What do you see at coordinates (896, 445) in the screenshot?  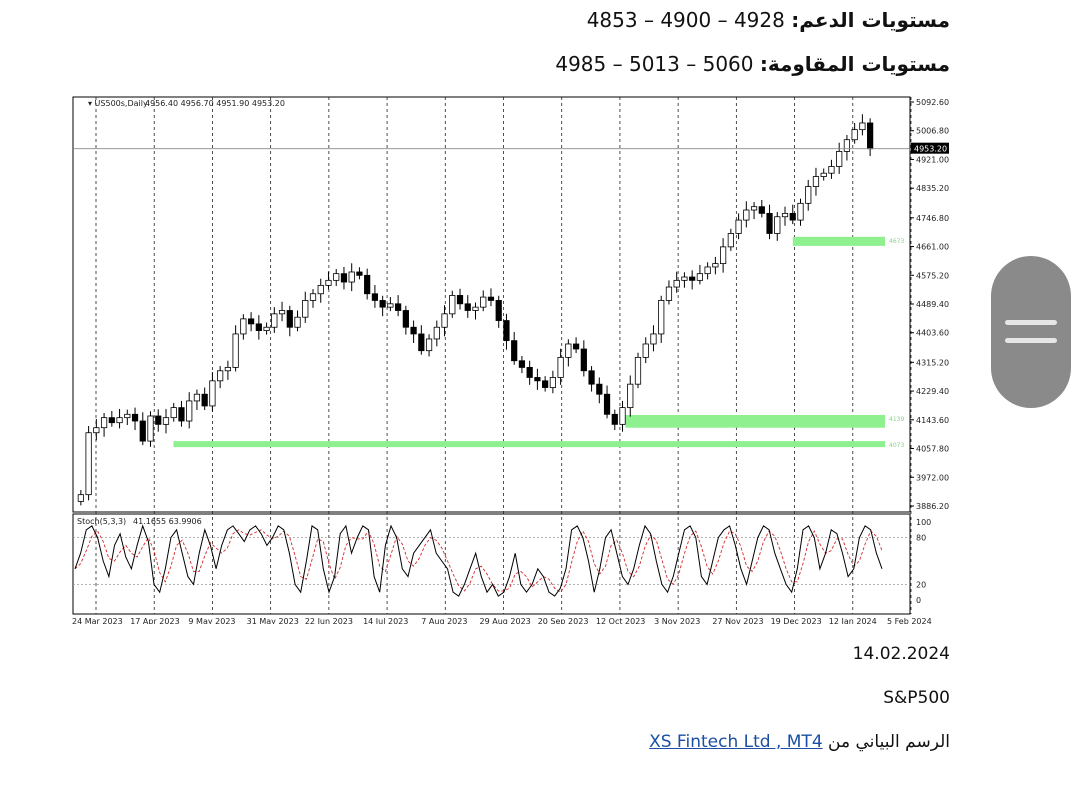 I see `support-zone-label: 4073` at bounding box center [896, 445].